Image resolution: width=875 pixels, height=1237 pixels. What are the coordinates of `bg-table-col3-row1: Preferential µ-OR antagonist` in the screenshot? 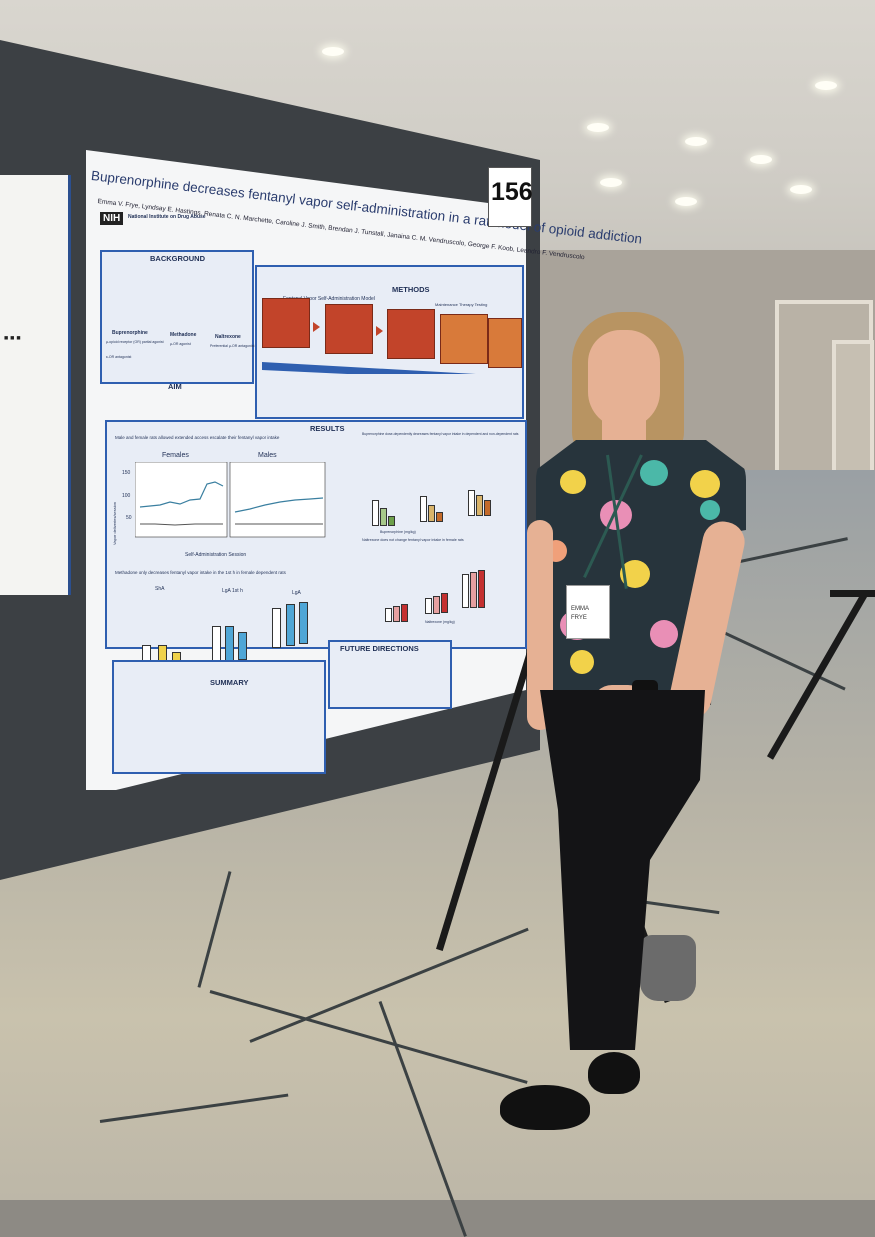 It's located at (232, 346).